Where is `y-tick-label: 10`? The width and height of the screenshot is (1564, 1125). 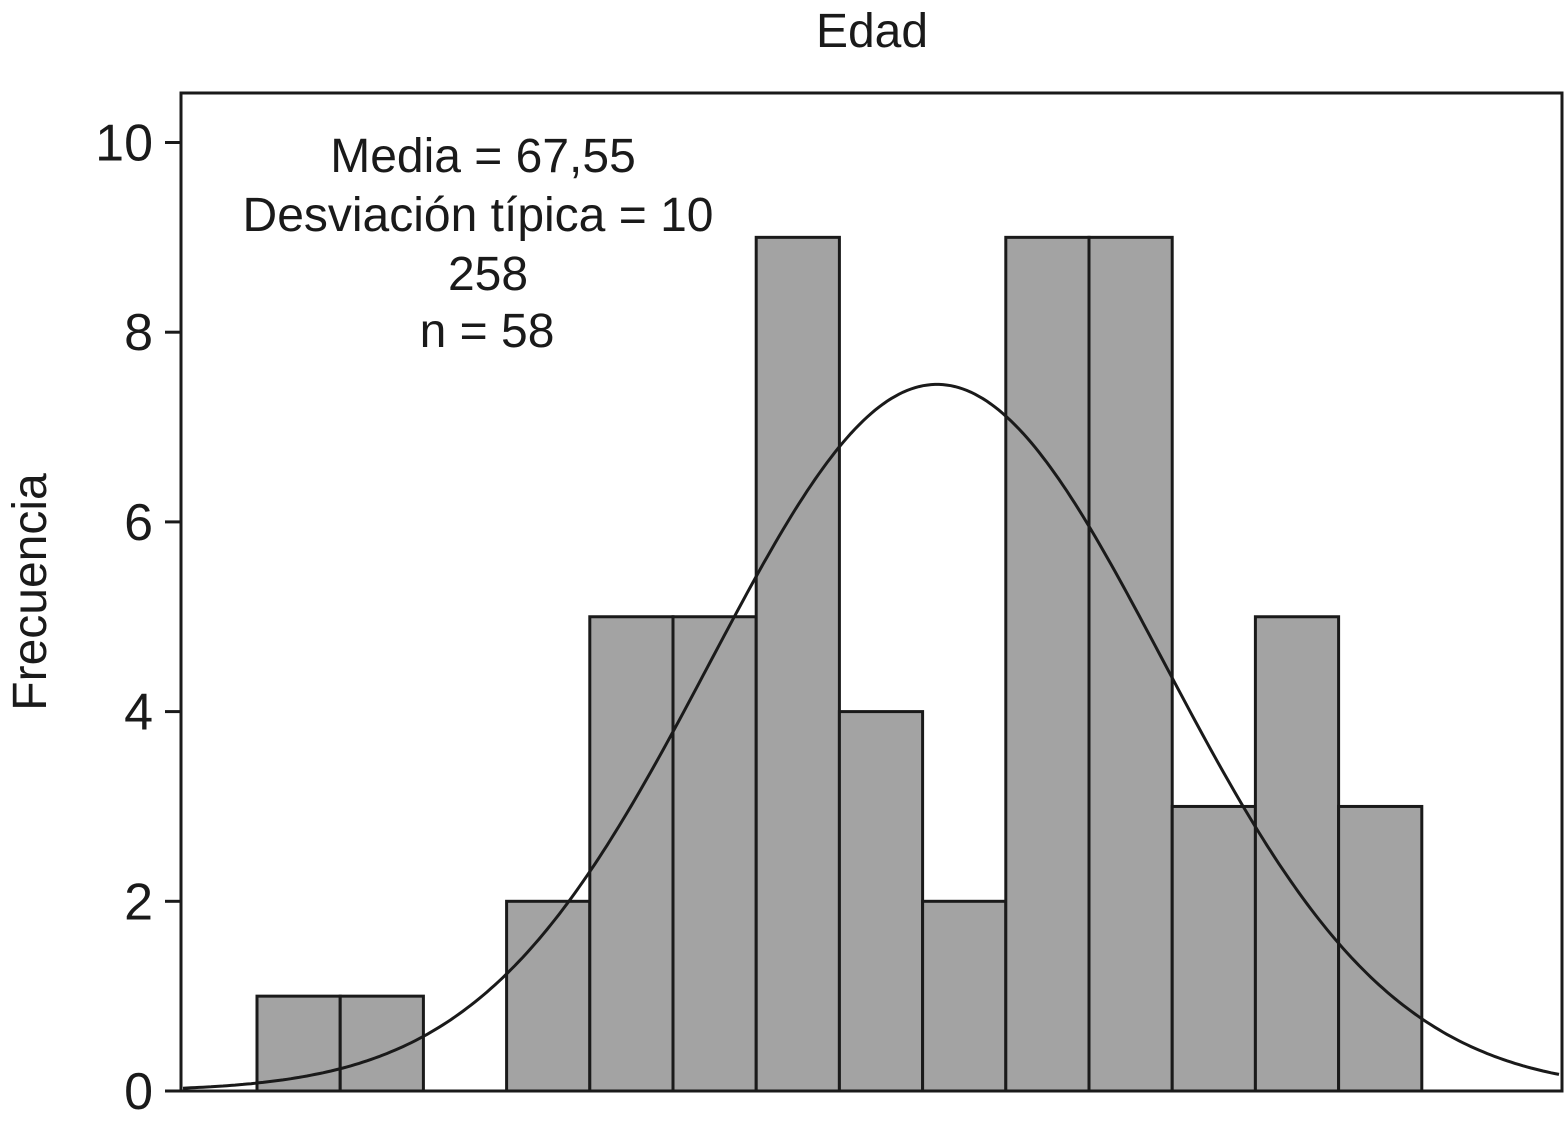 y-tick-label: 10 is located at coordinates (124, 144).